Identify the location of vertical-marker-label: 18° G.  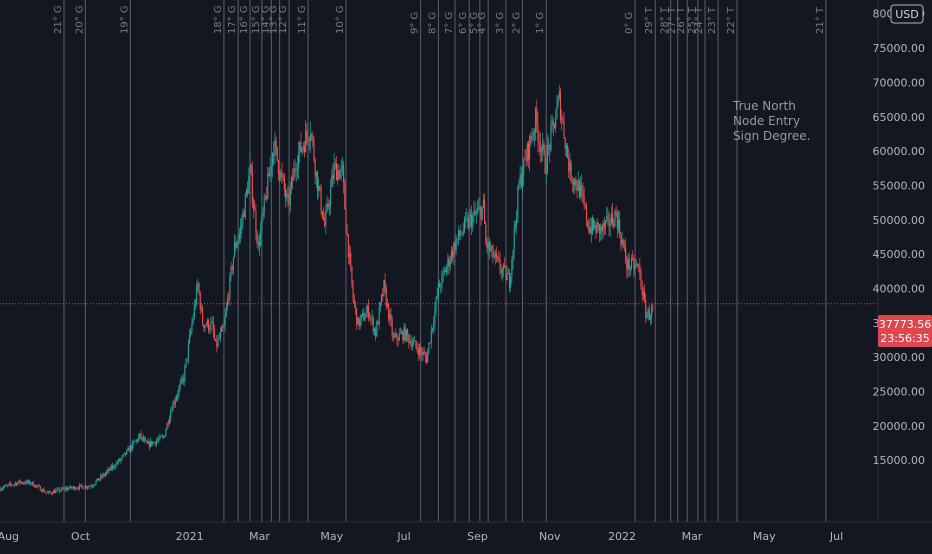
(218, 19).